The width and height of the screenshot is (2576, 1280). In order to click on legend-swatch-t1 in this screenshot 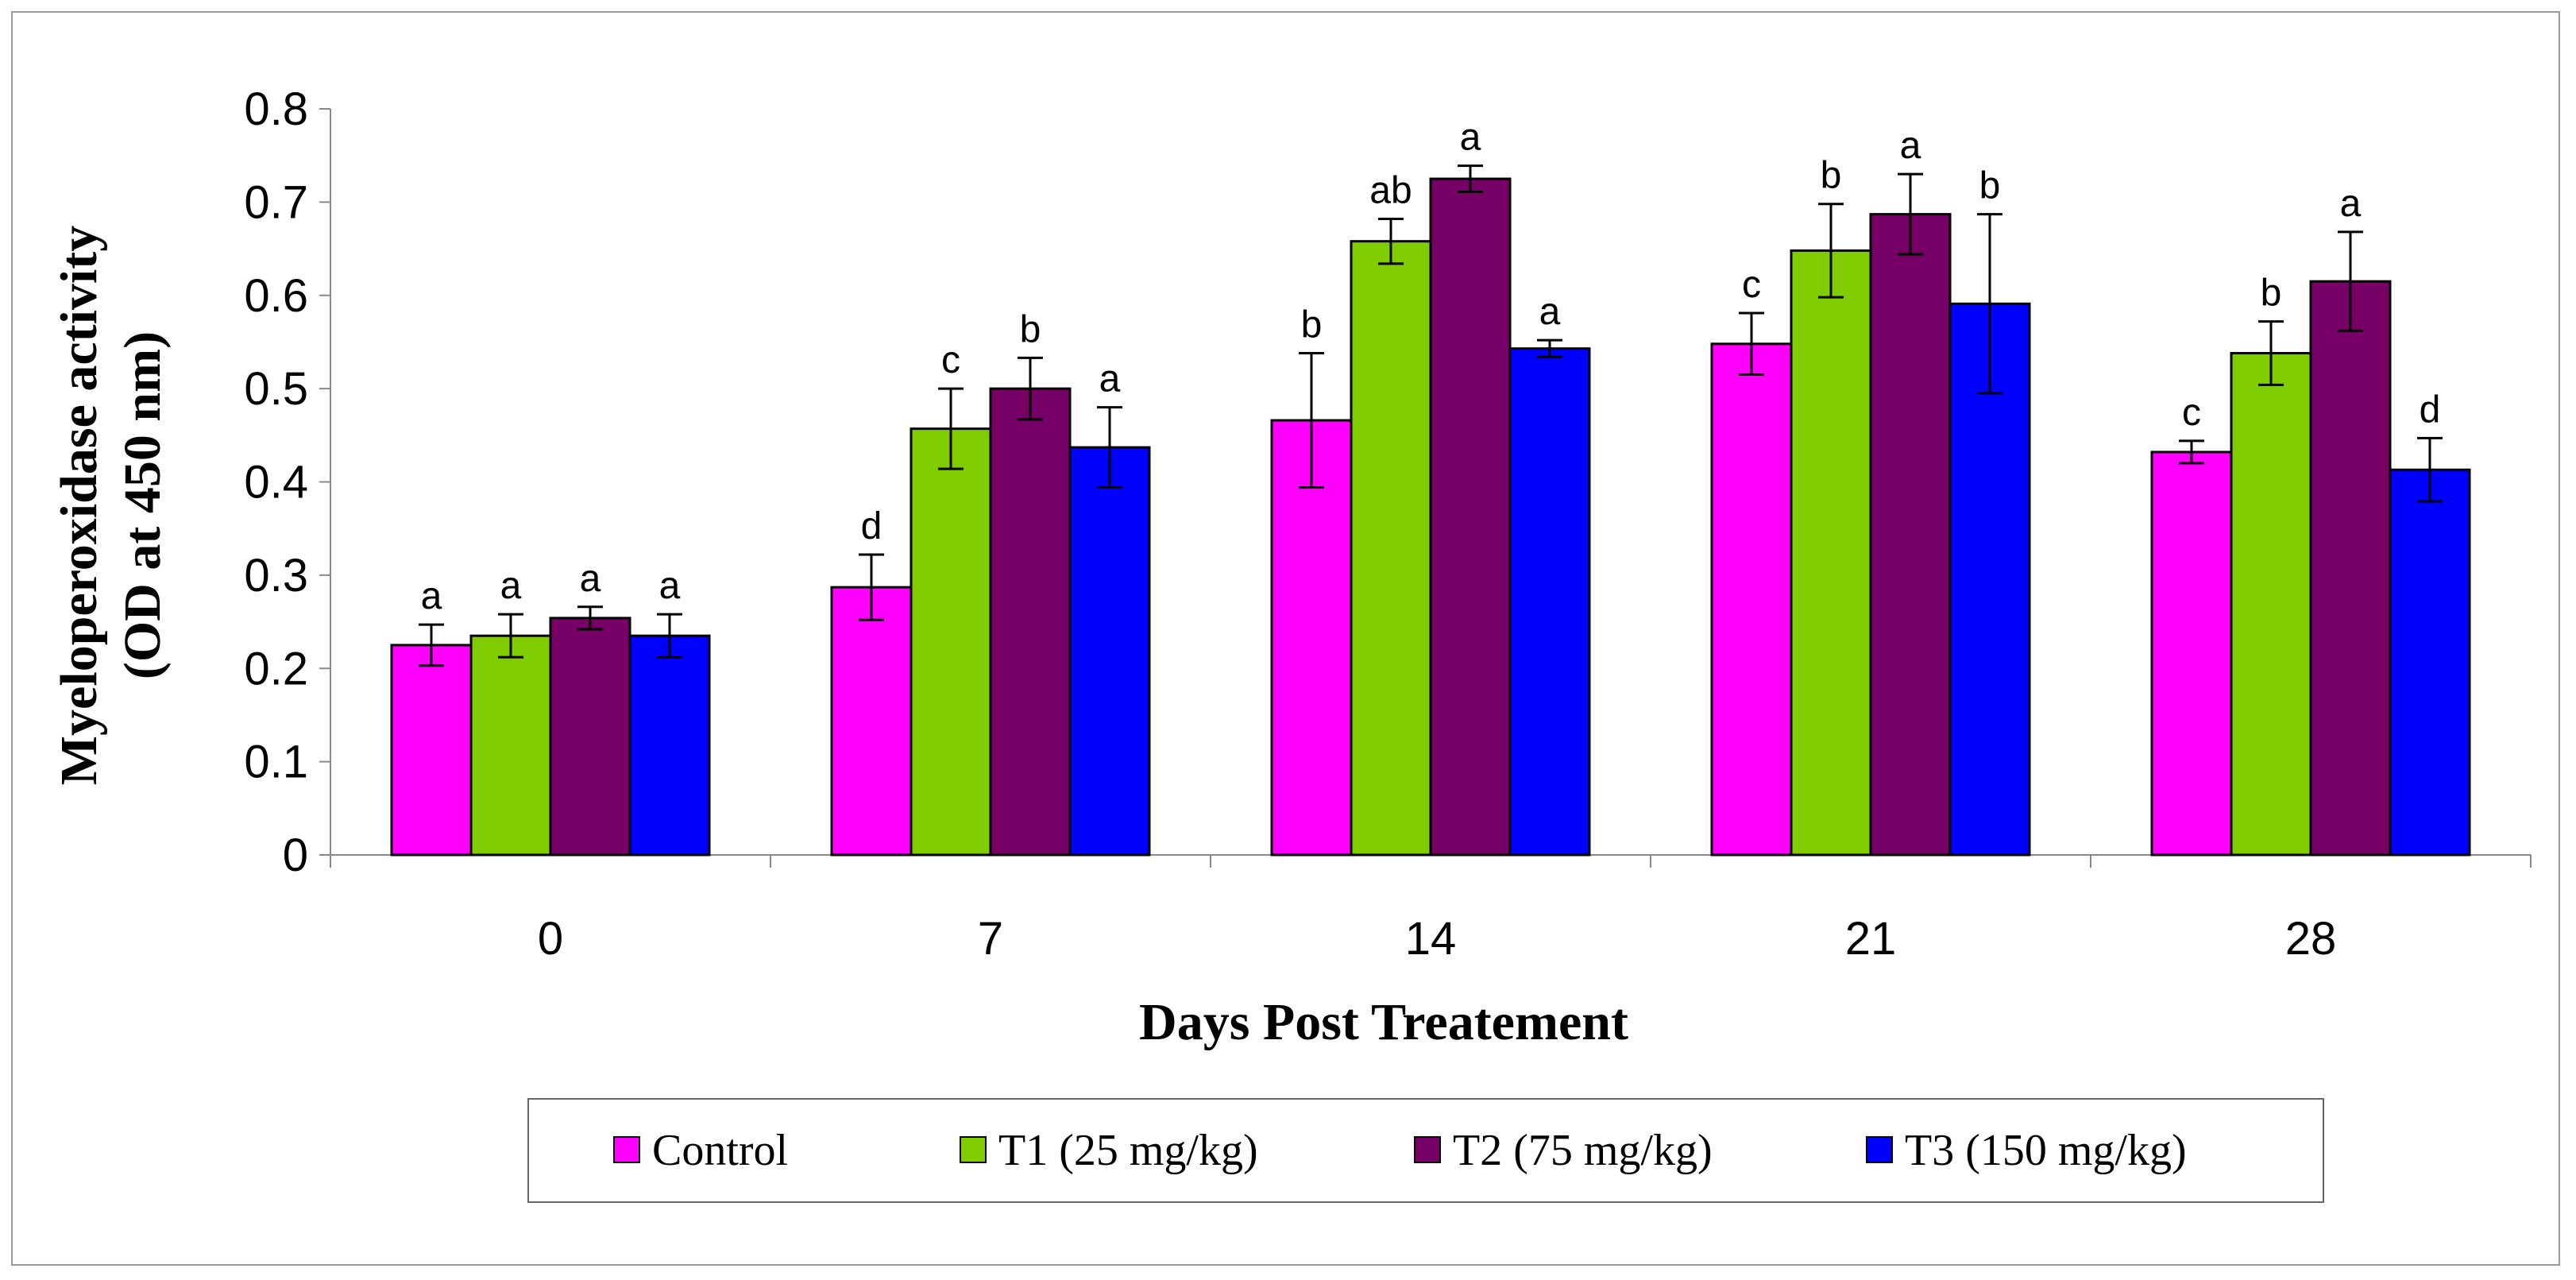, I will do `click(973, 1149)`.